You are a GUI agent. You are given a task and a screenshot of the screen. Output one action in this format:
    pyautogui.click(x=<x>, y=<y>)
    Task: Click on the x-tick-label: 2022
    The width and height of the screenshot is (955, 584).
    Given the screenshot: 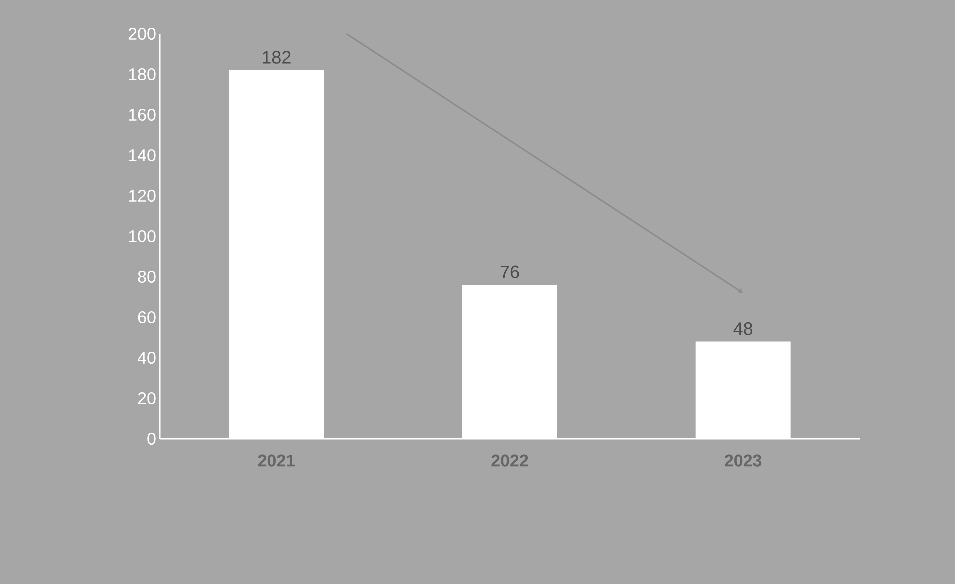 What is the action you would take?
    pyautogui.click(x=510, y=460)
    